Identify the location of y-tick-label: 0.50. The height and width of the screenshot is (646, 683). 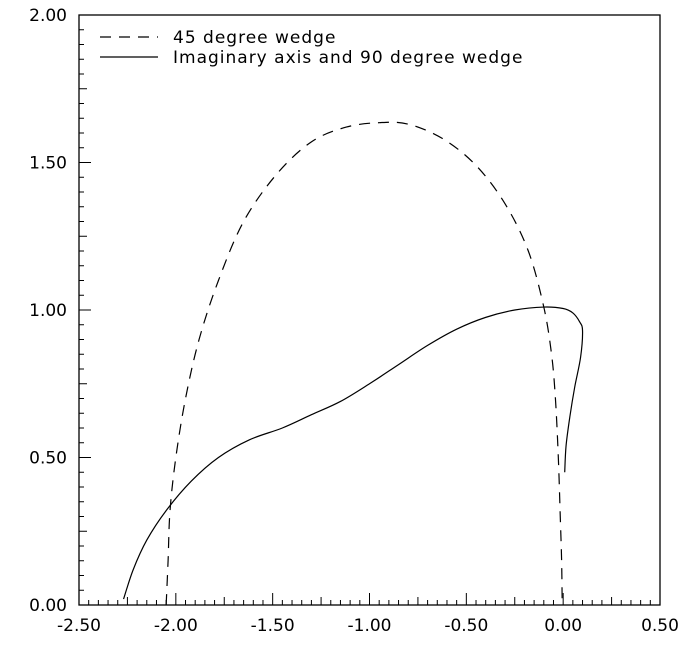
(48, 459).